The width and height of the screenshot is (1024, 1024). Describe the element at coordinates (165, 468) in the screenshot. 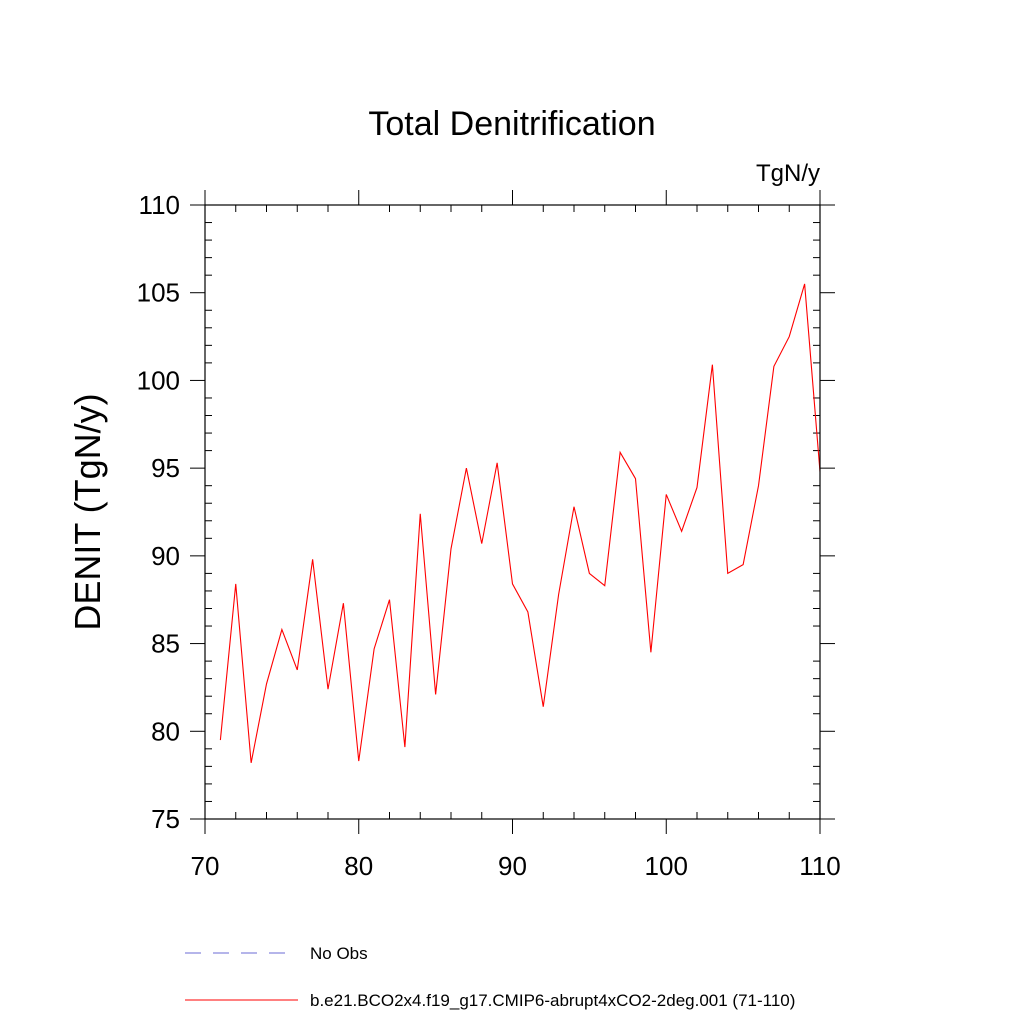

I see `y-tick-label: 95` at that location.